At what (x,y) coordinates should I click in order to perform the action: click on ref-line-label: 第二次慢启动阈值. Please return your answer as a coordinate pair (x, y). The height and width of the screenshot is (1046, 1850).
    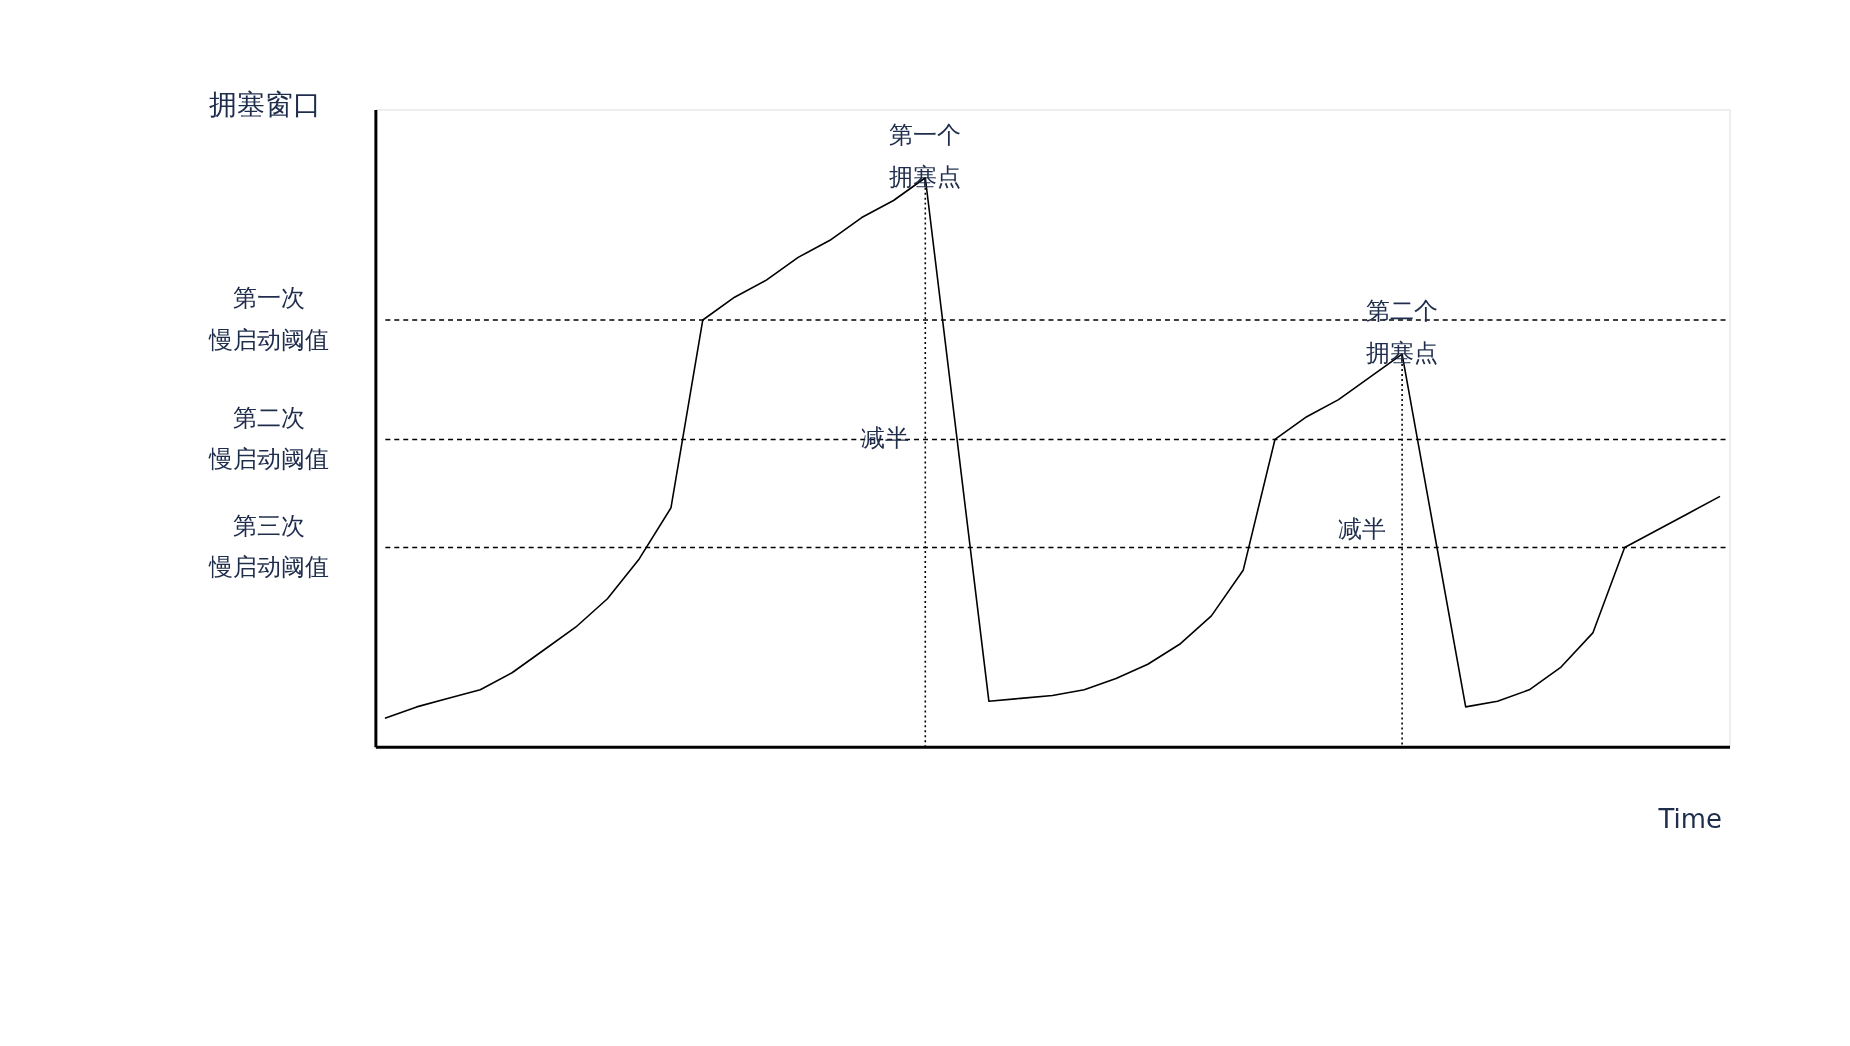
    Looking at the image, I should click on (268, 438).